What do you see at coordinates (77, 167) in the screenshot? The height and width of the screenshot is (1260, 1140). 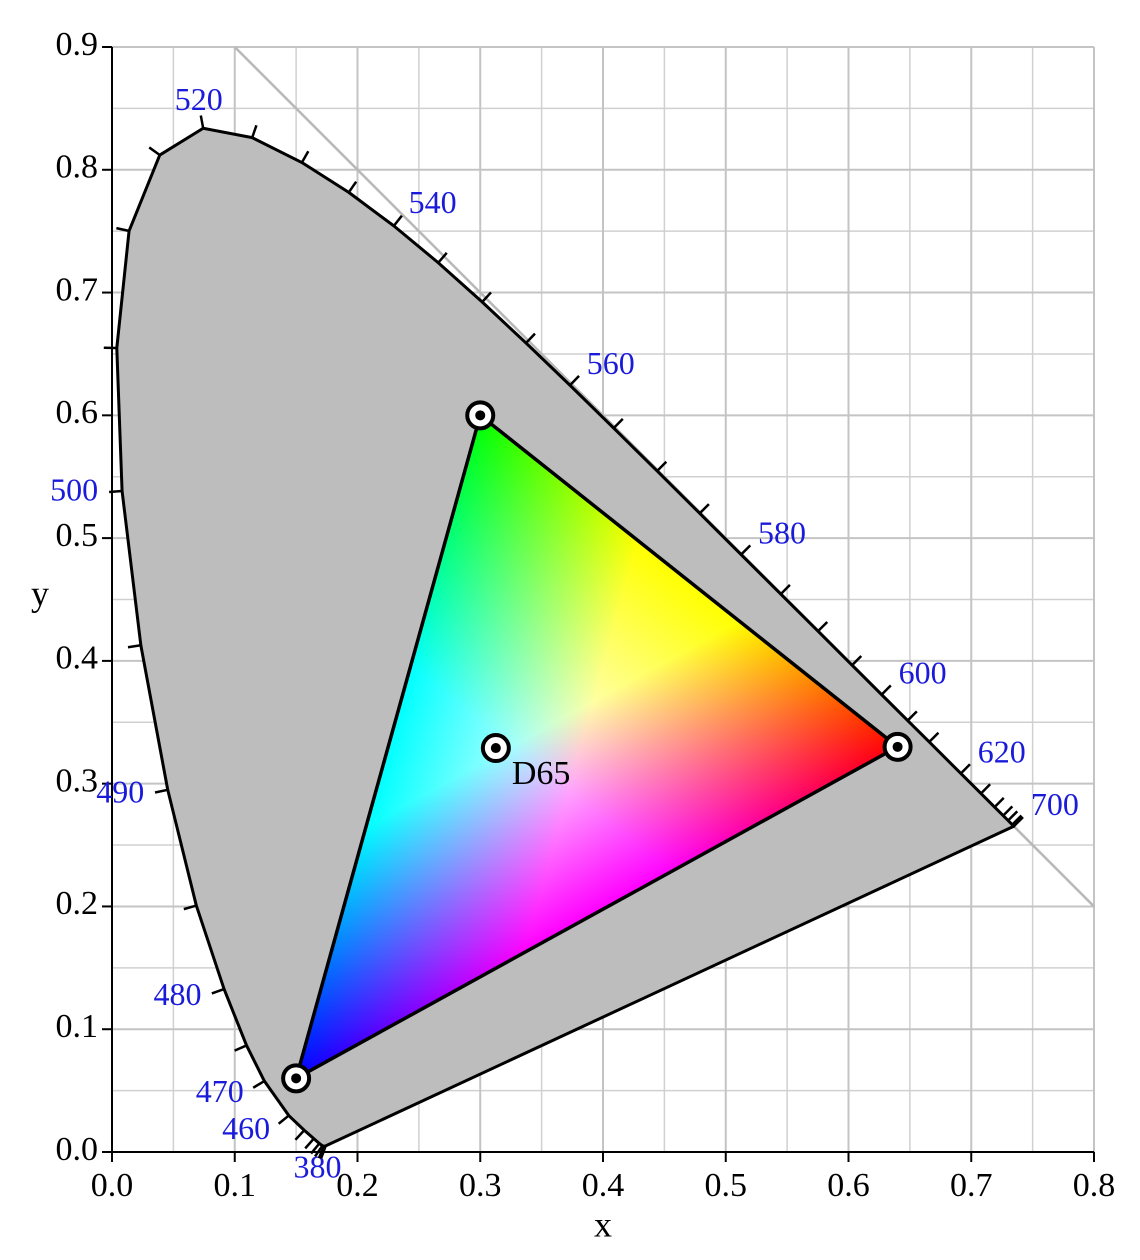 I see `y-tick-label: 0.8` at bounding box center [77, 167].